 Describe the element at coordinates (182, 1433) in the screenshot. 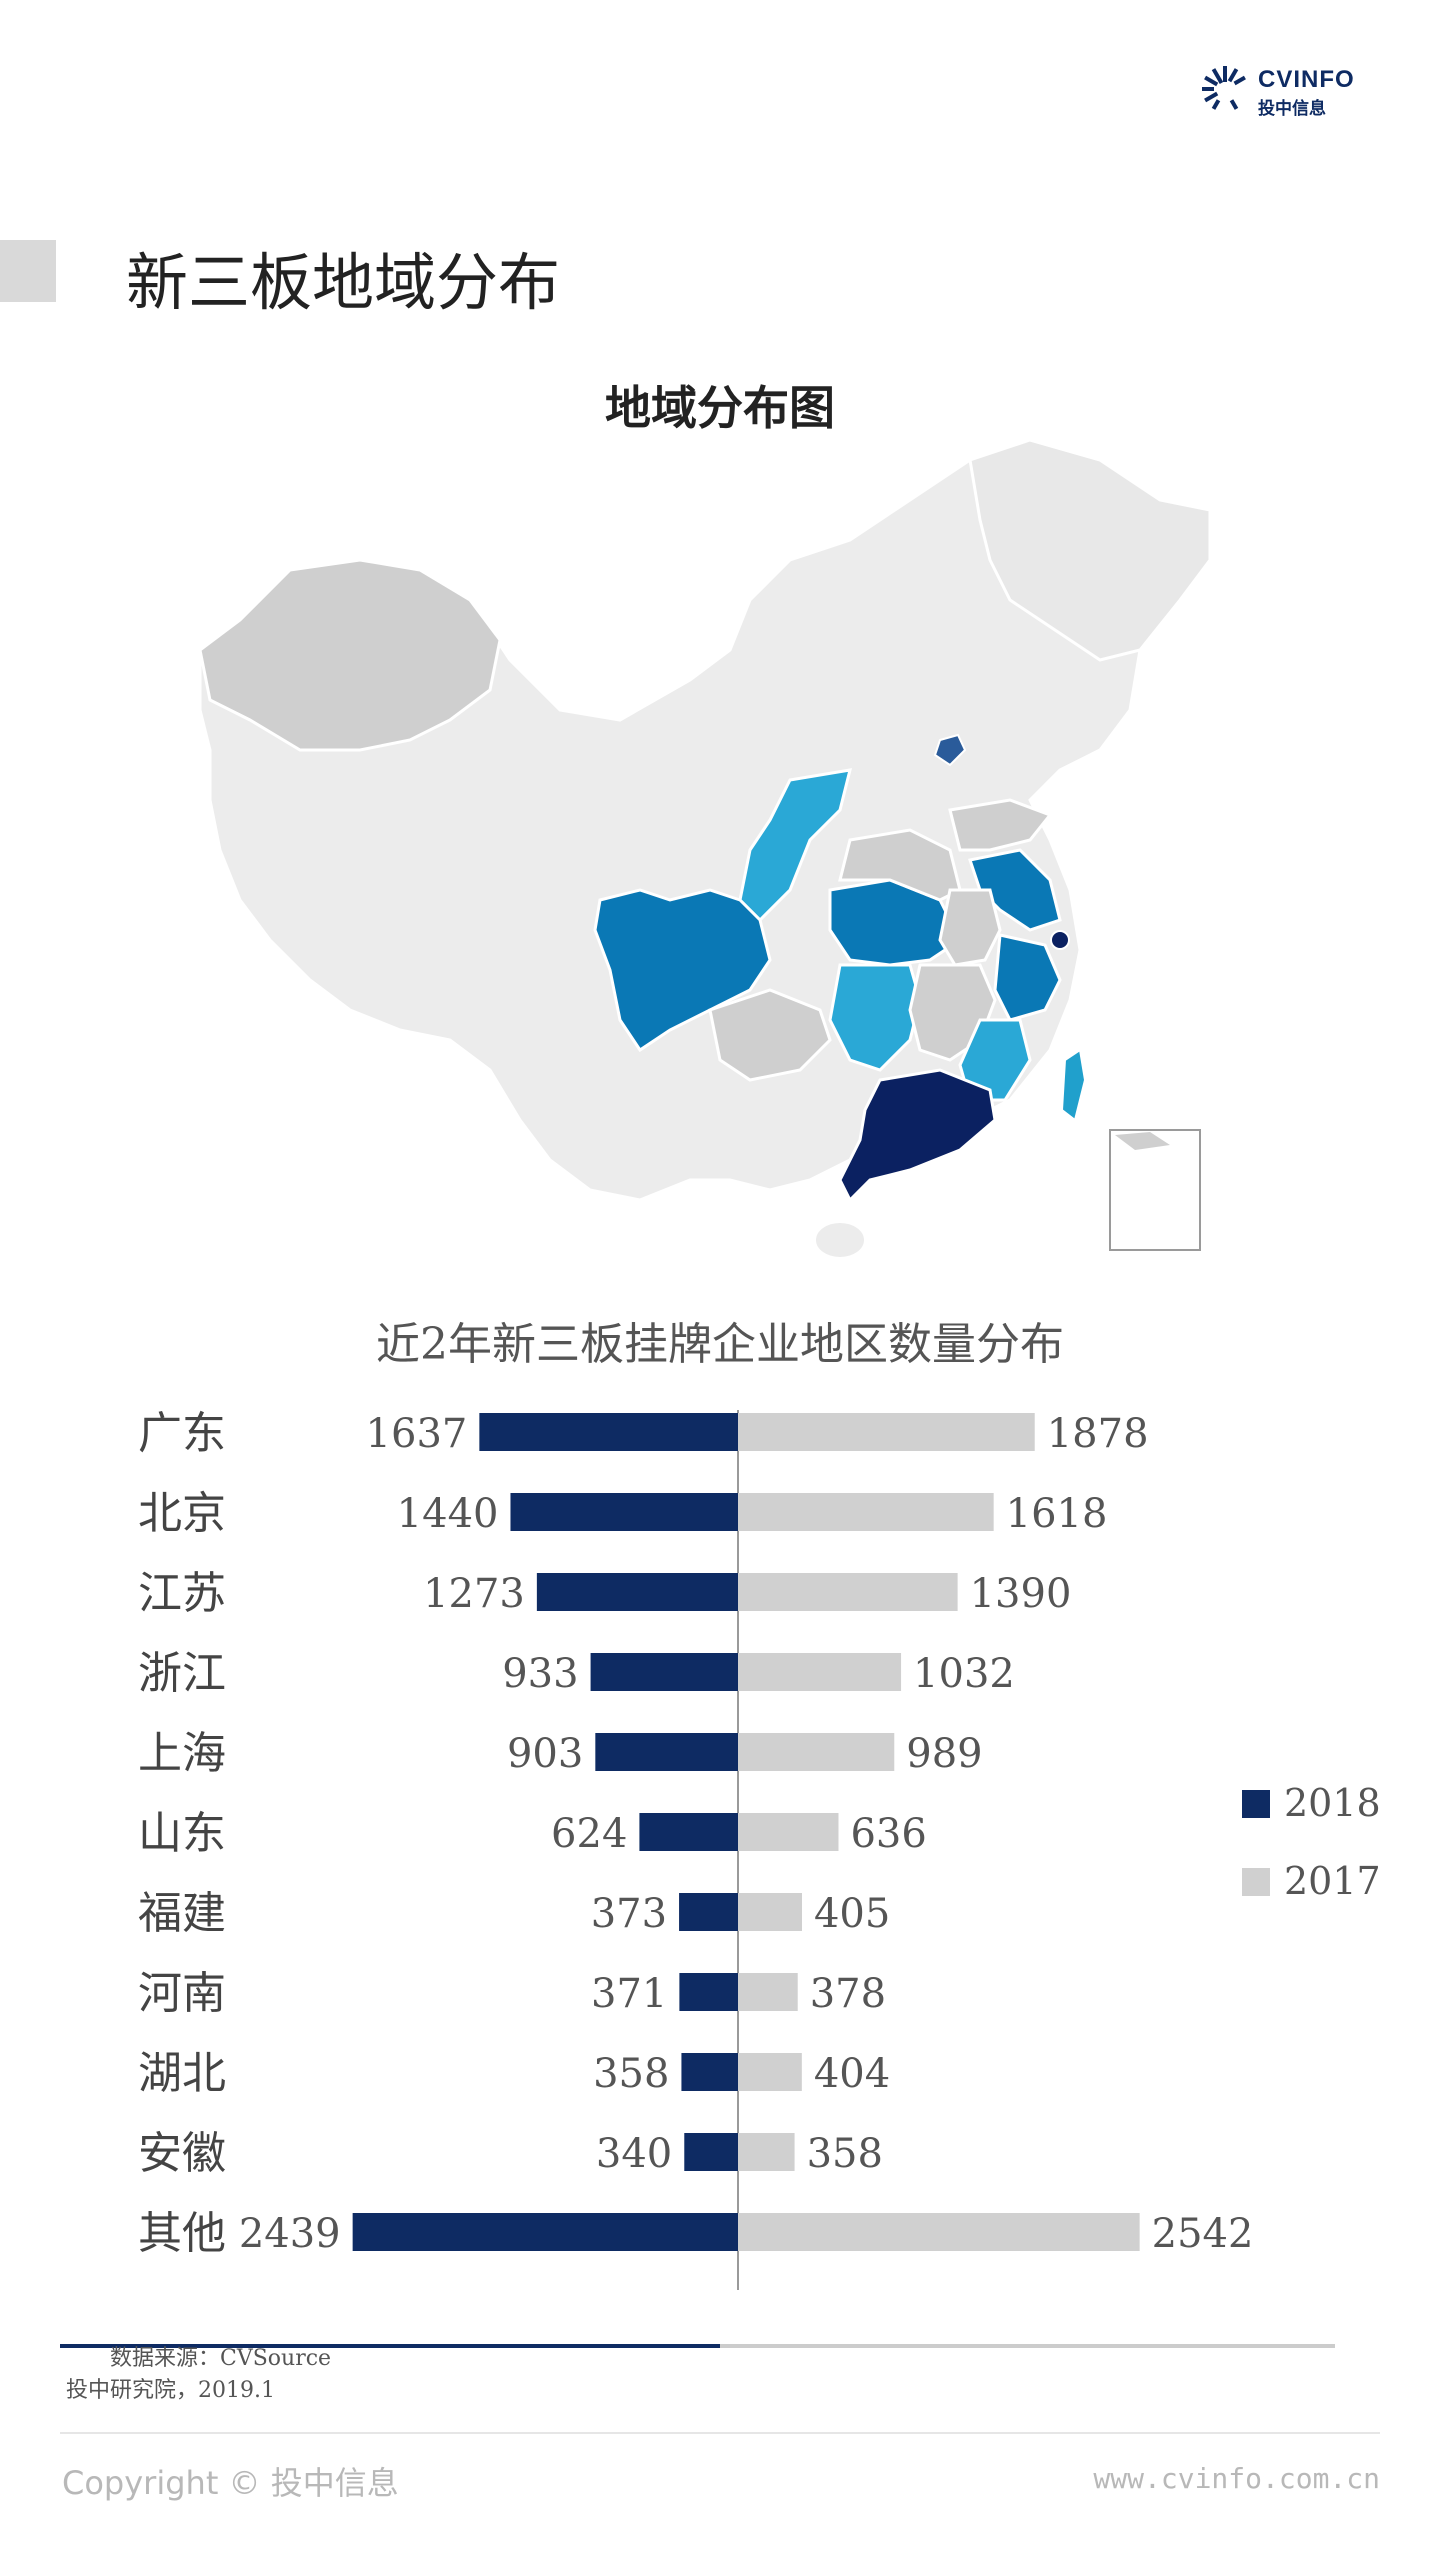

I see `category-label: 广东` at that location.